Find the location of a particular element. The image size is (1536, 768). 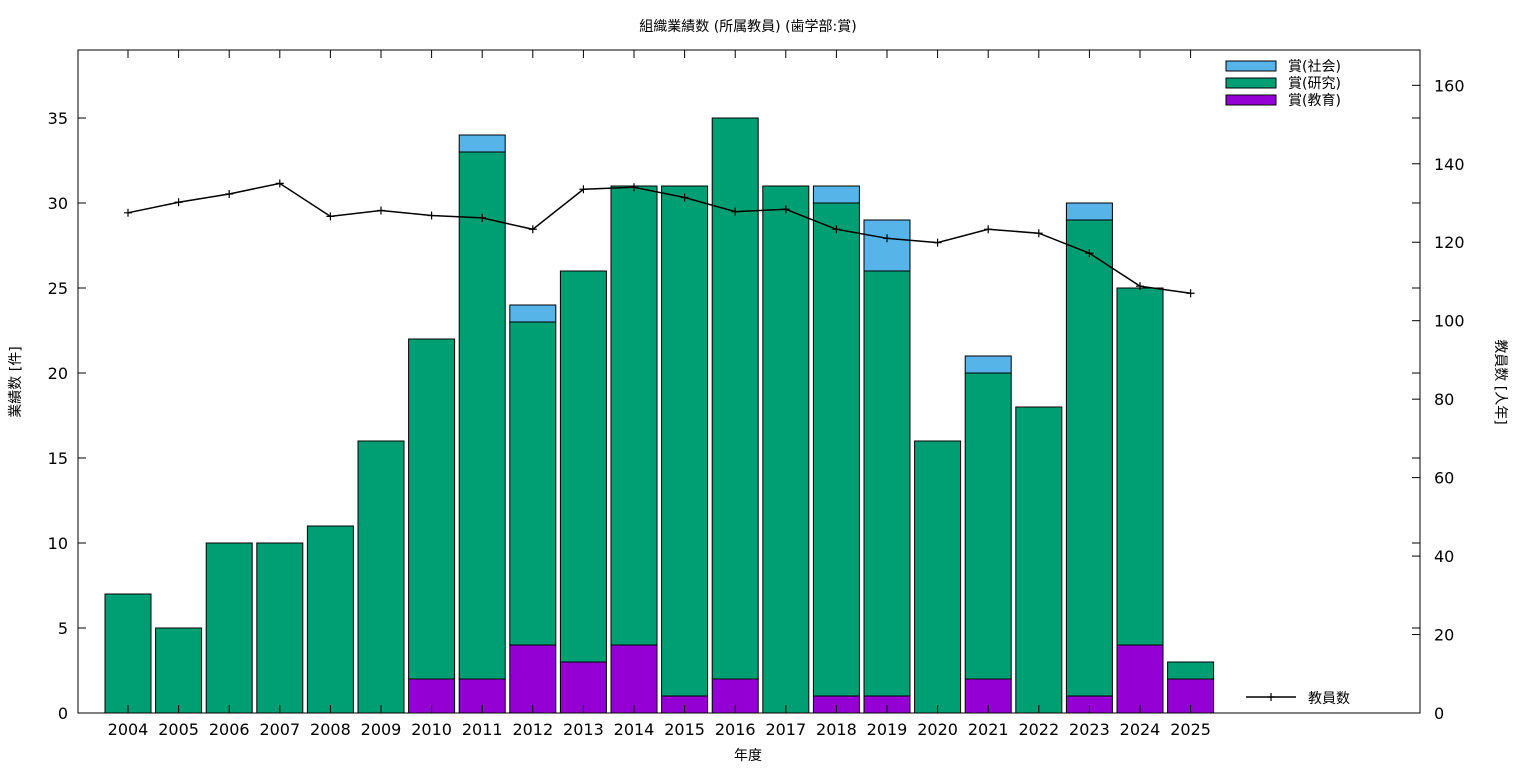

line-point-2018 is located at coordinates (836, 229).